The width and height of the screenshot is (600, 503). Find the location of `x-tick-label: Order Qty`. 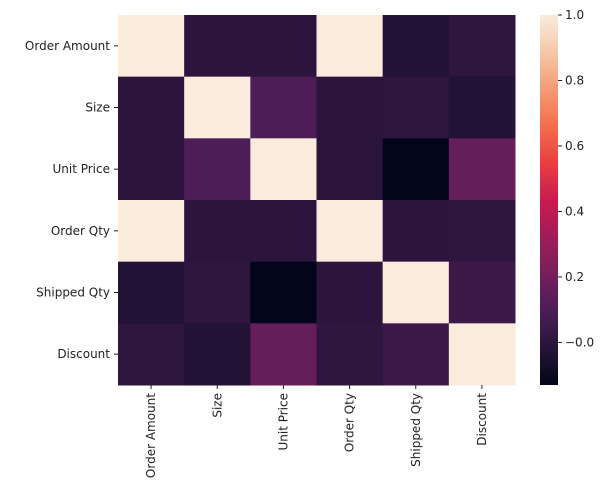

x-tick-label: Order Qty is located at coordinates (350, 422).